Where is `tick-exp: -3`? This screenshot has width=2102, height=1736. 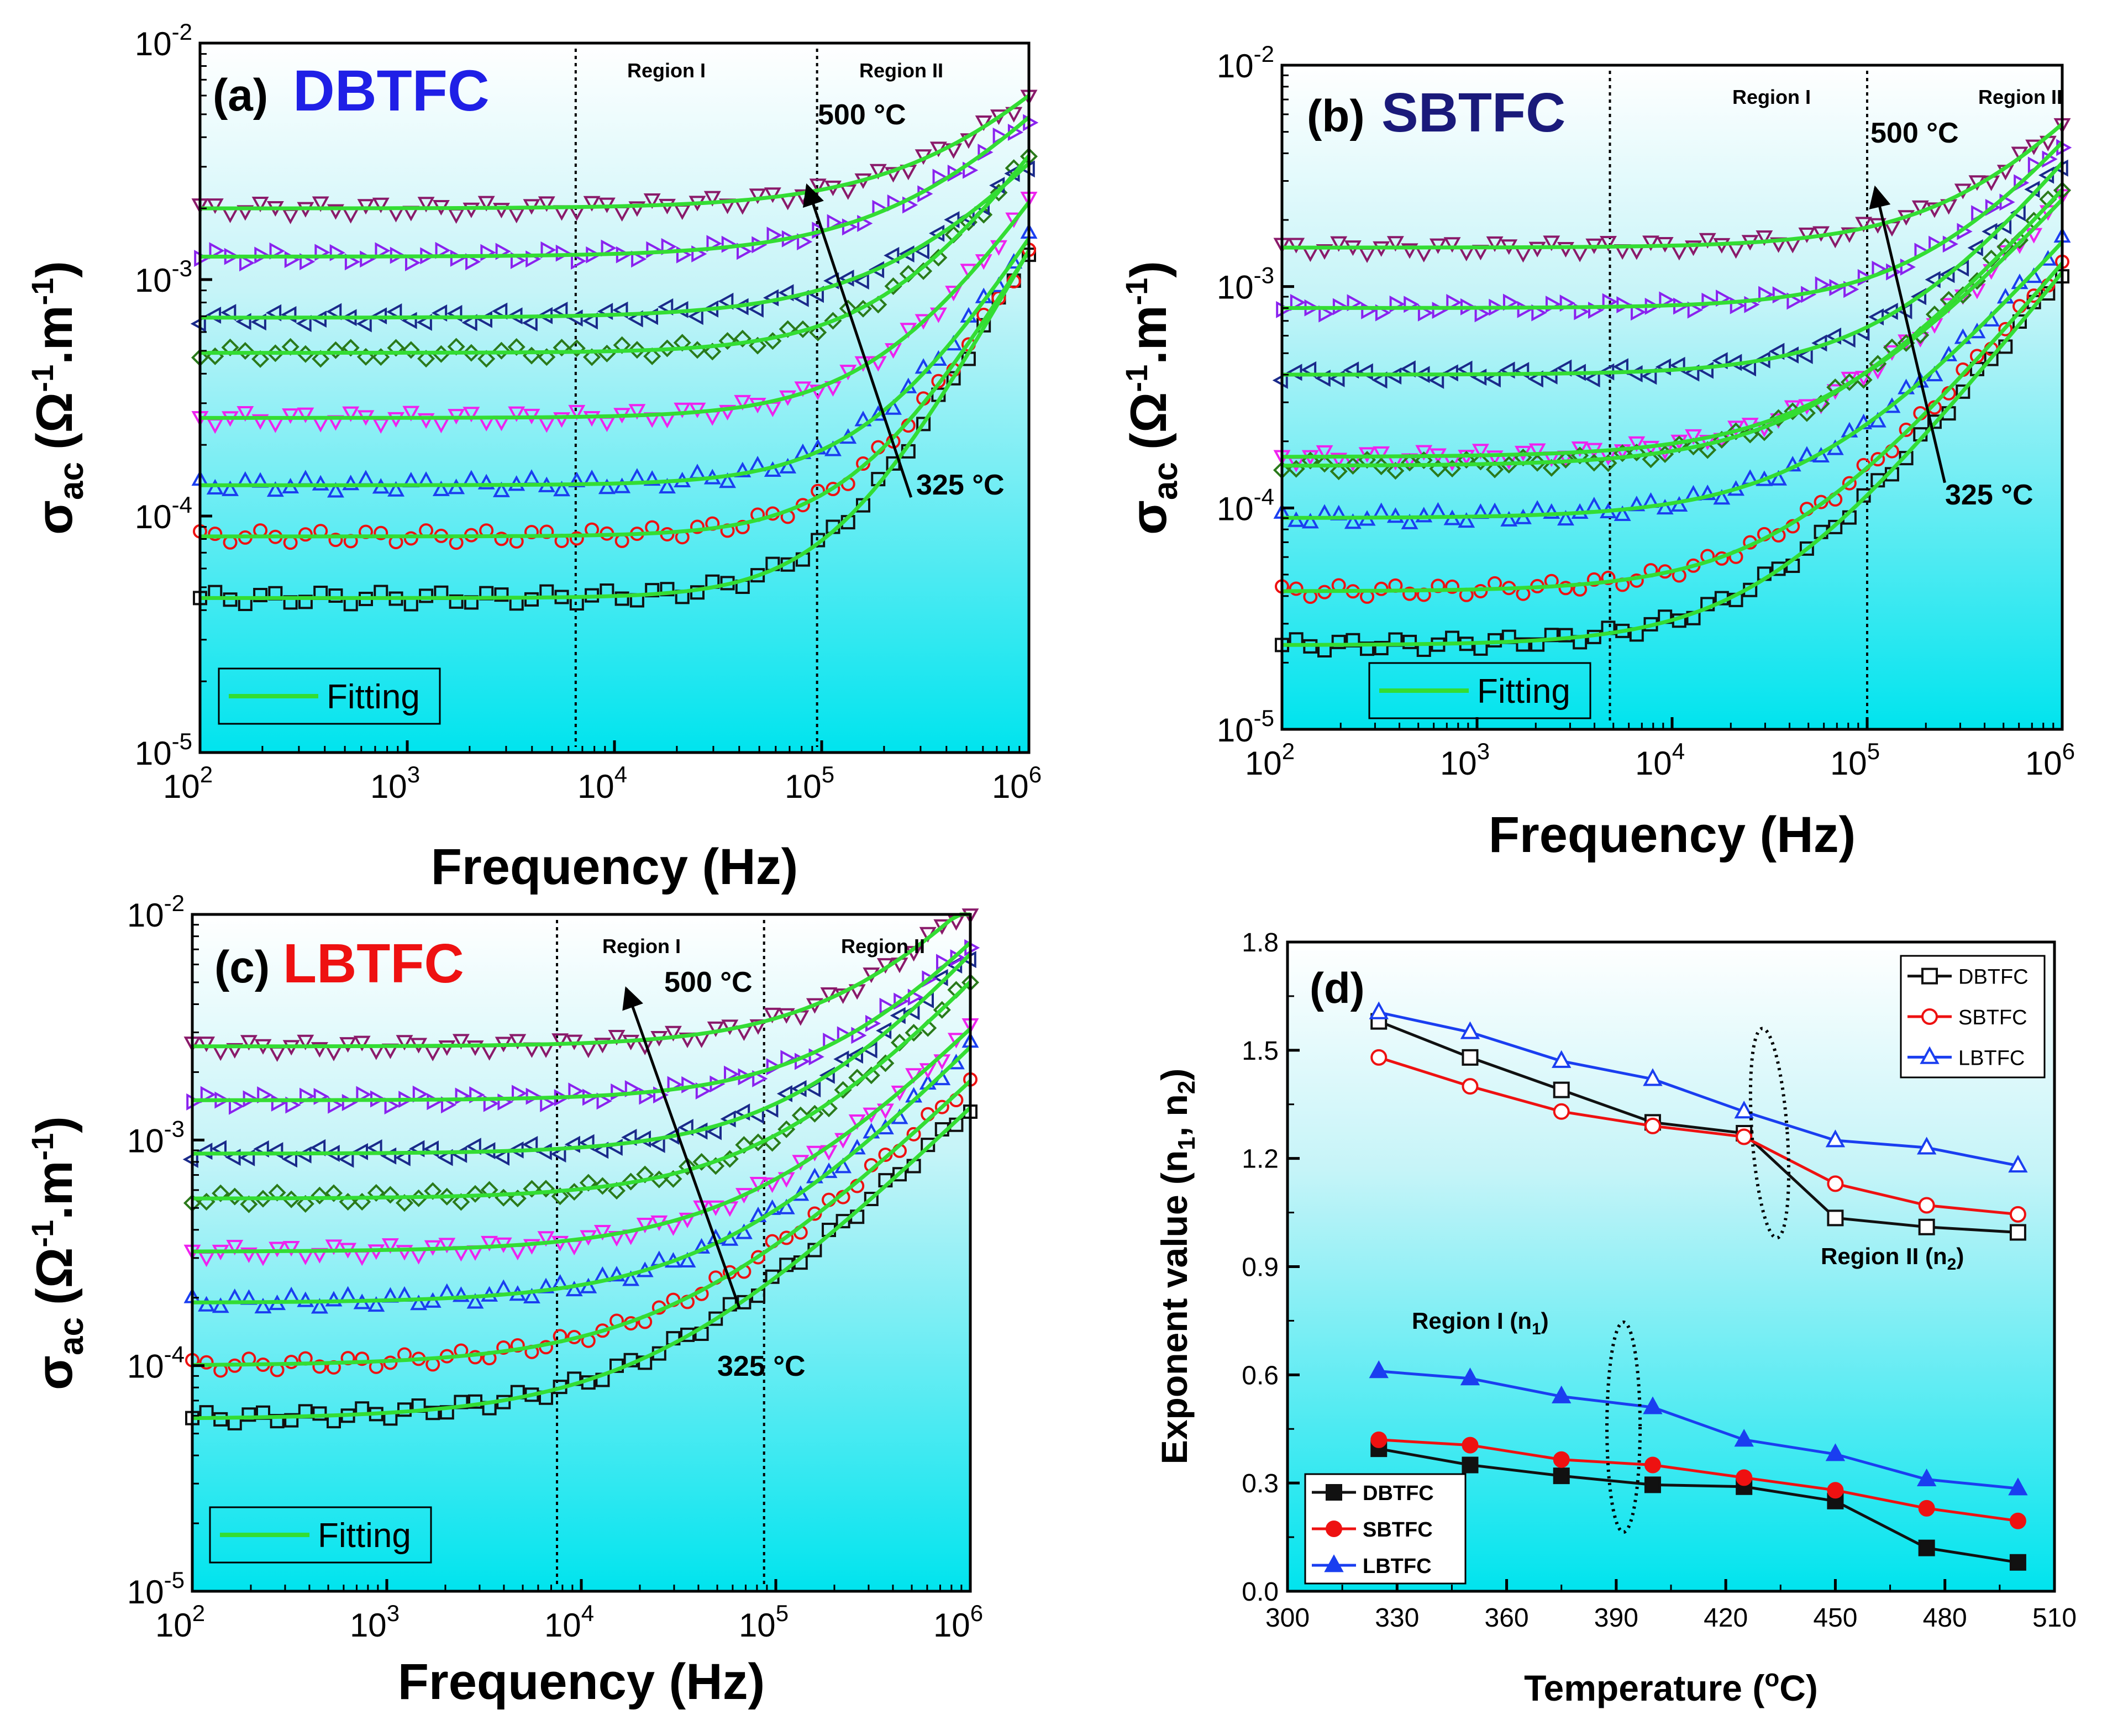 tick-exp: -3 is located at coordinates (174, 1128).